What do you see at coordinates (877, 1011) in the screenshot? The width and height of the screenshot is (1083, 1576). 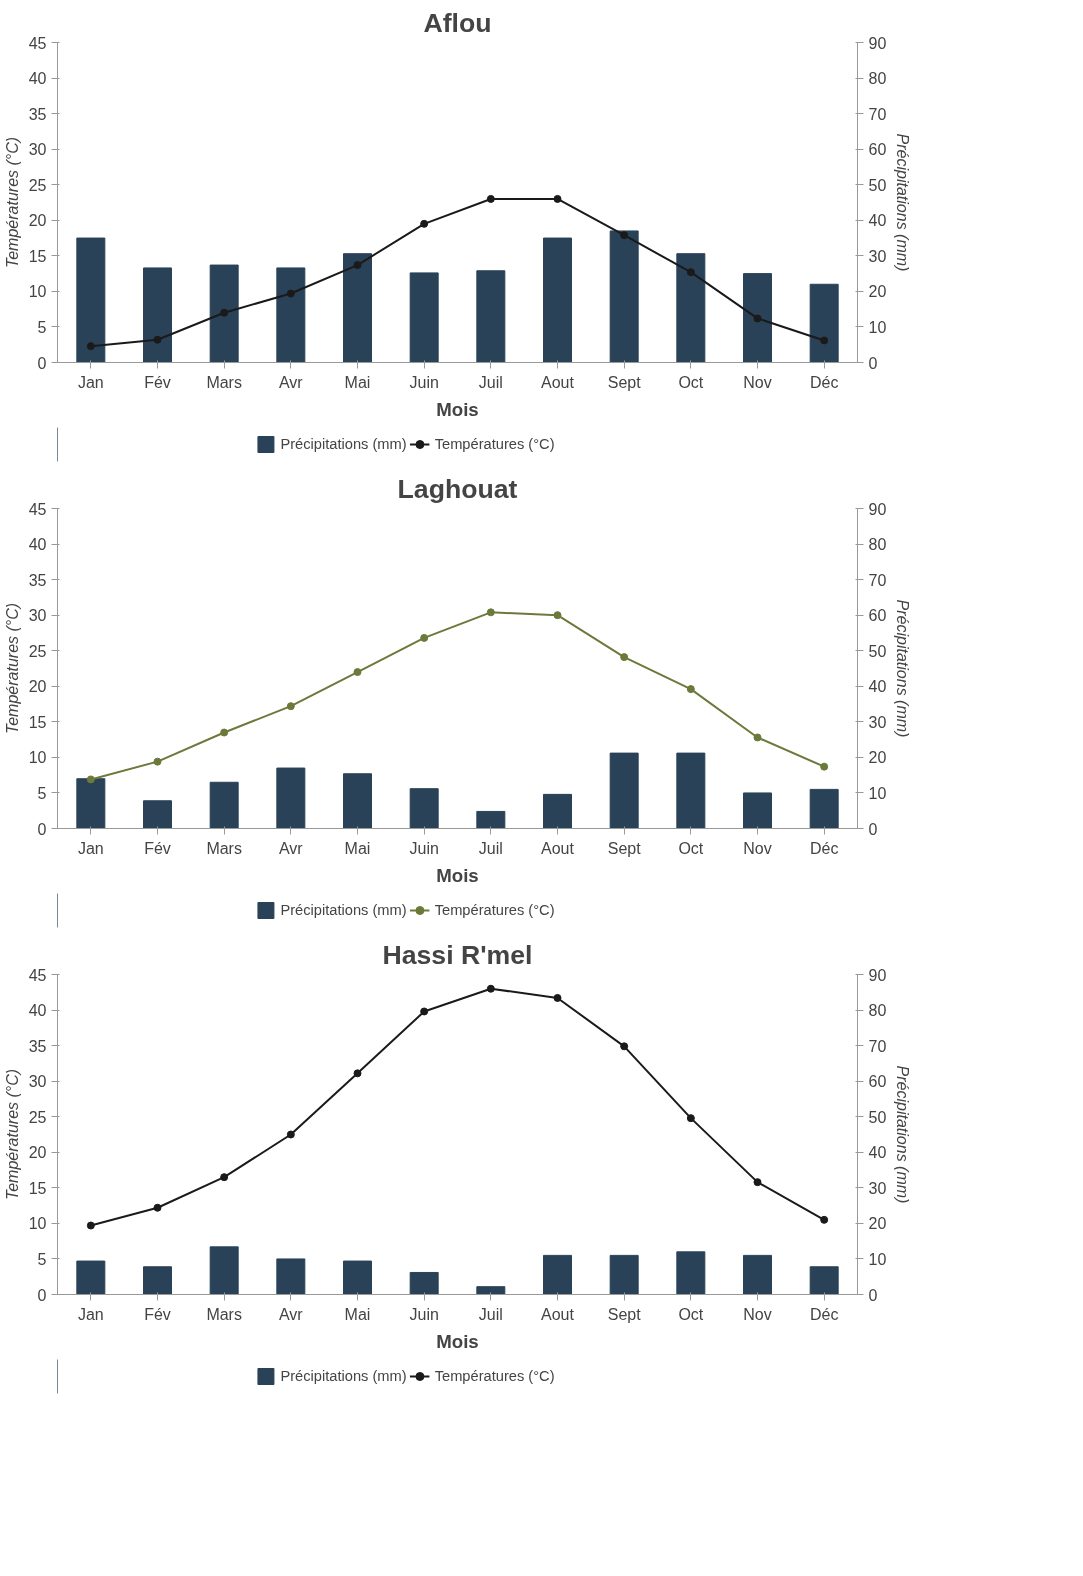 I see `y2-tick-label: 80` at bounding box center [877, 1011].